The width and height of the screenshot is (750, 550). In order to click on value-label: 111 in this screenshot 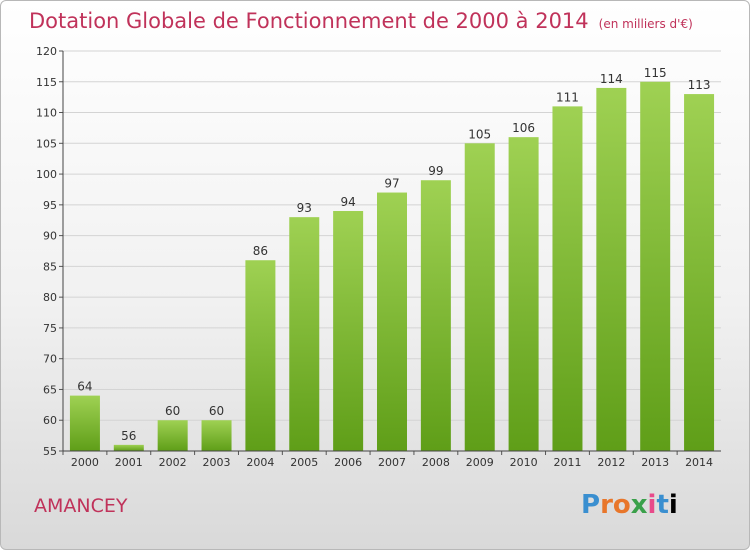, I will do `click(567, 97)`.